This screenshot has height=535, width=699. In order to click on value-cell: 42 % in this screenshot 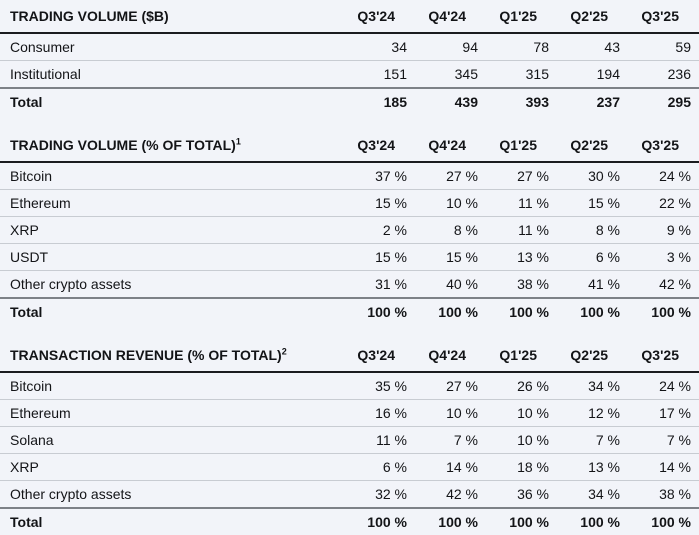, I will do `click(450, 494)`.